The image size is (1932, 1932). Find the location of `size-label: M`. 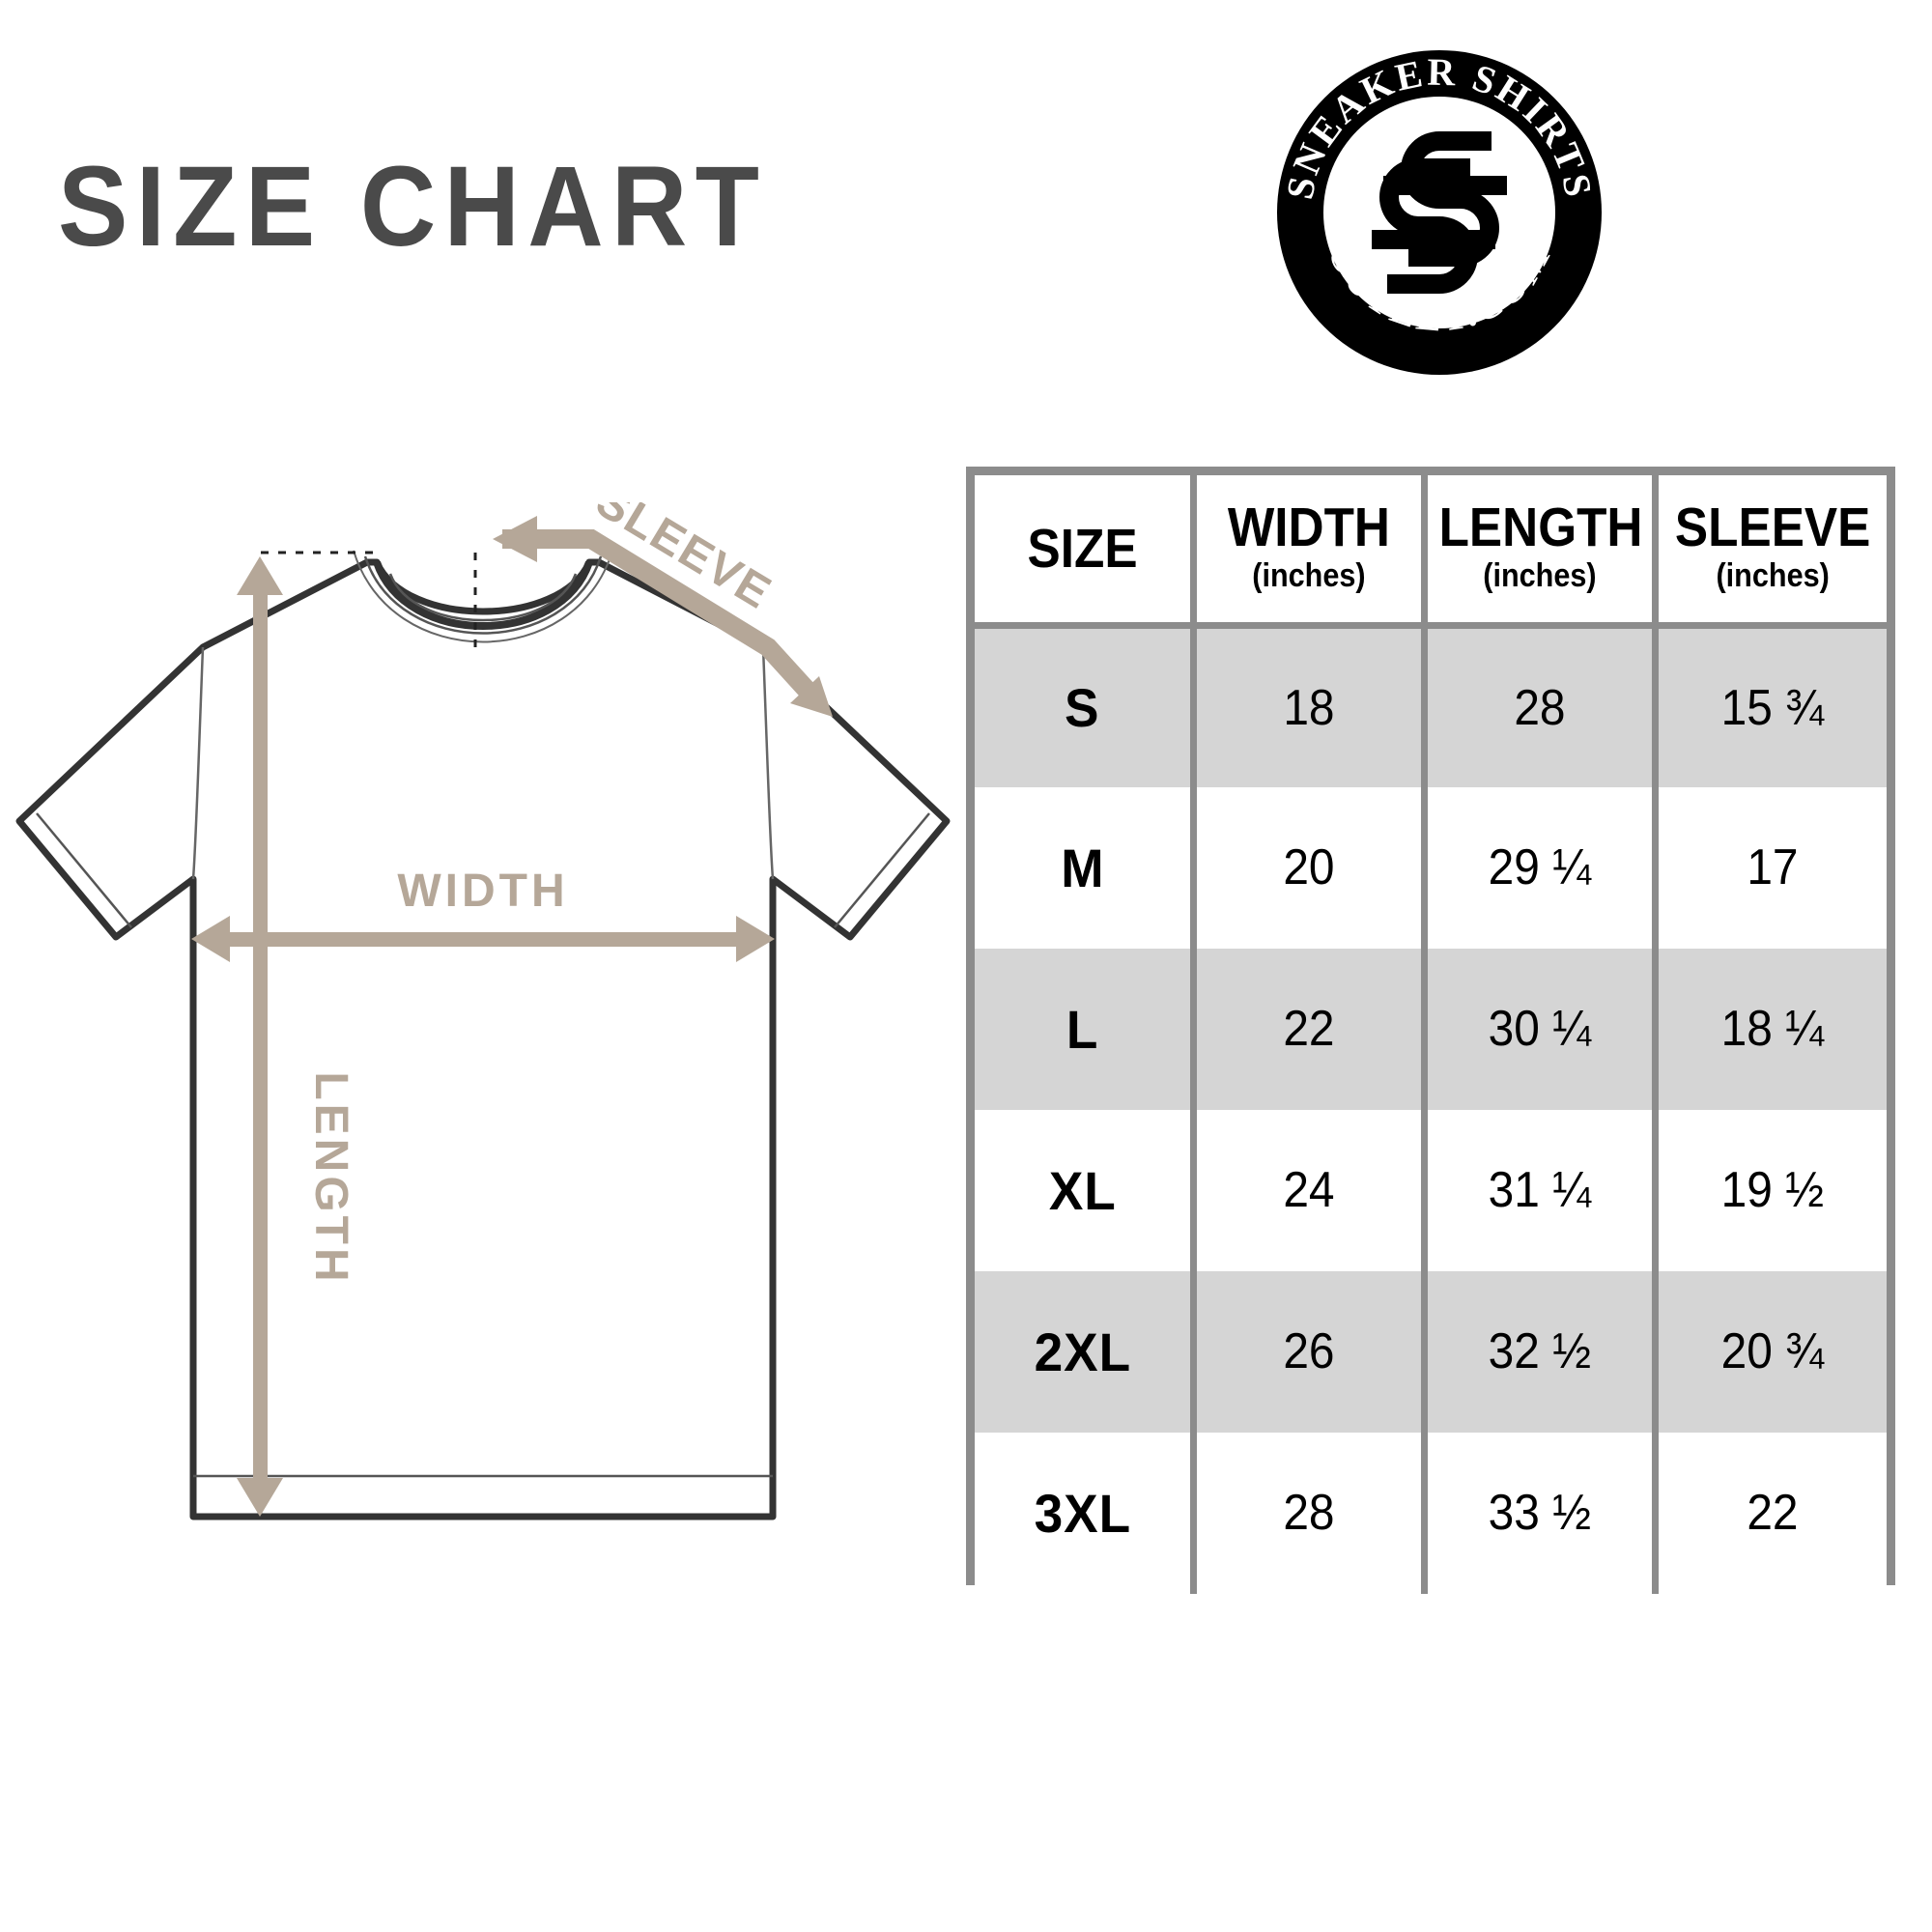

size-label: M is located at coordinates (1082, 867).